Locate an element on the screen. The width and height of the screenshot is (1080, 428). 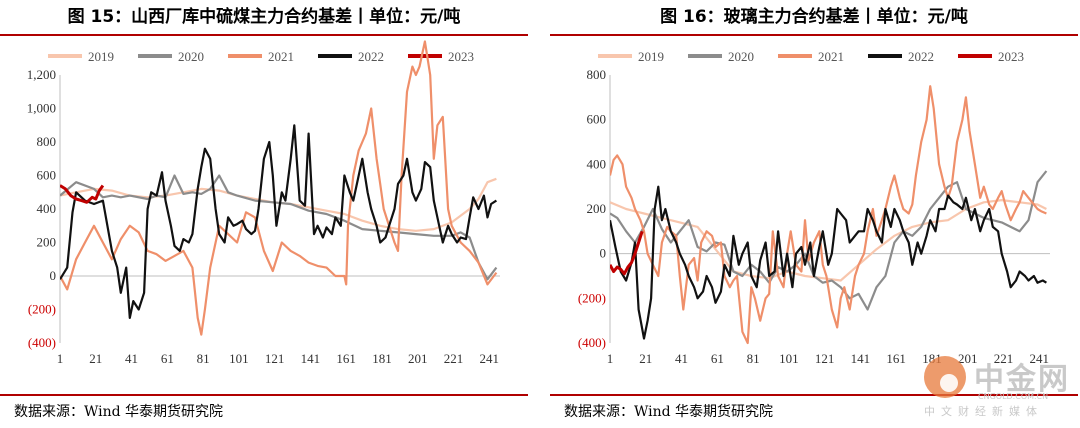
chart-title: 图 16：玻璃主力合约基差丨单位：元/吨 is located at coordinates (814, 17).